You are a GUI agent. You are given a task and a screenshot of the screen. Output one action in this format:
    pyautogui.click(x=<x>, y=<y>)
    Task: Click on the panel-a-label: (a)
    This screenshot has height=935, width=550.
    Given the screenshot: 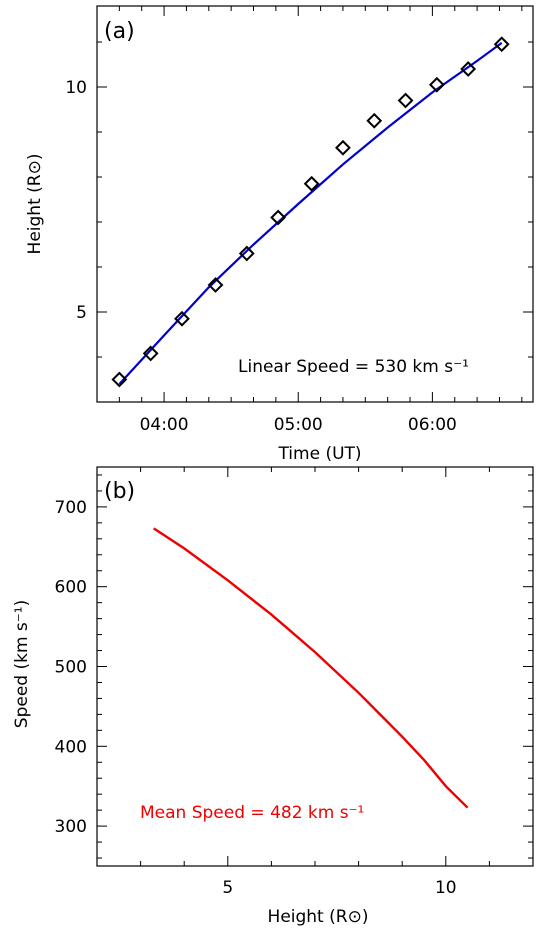 What is the action you would take?
    pyautogui.click(x=119, y=31)
    